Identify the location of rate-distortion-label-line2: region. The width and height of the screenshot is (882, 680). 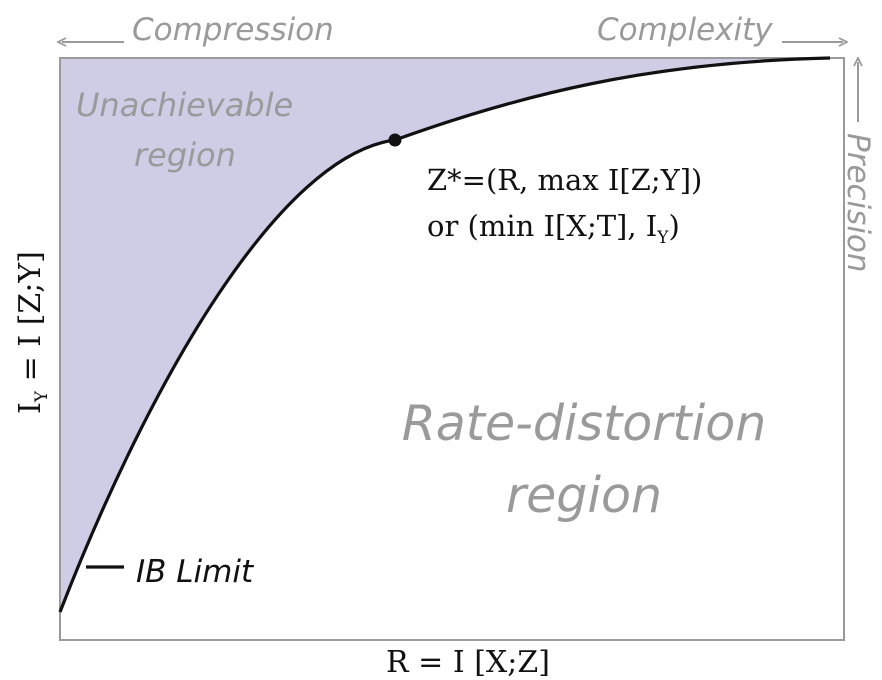
(584, 495).